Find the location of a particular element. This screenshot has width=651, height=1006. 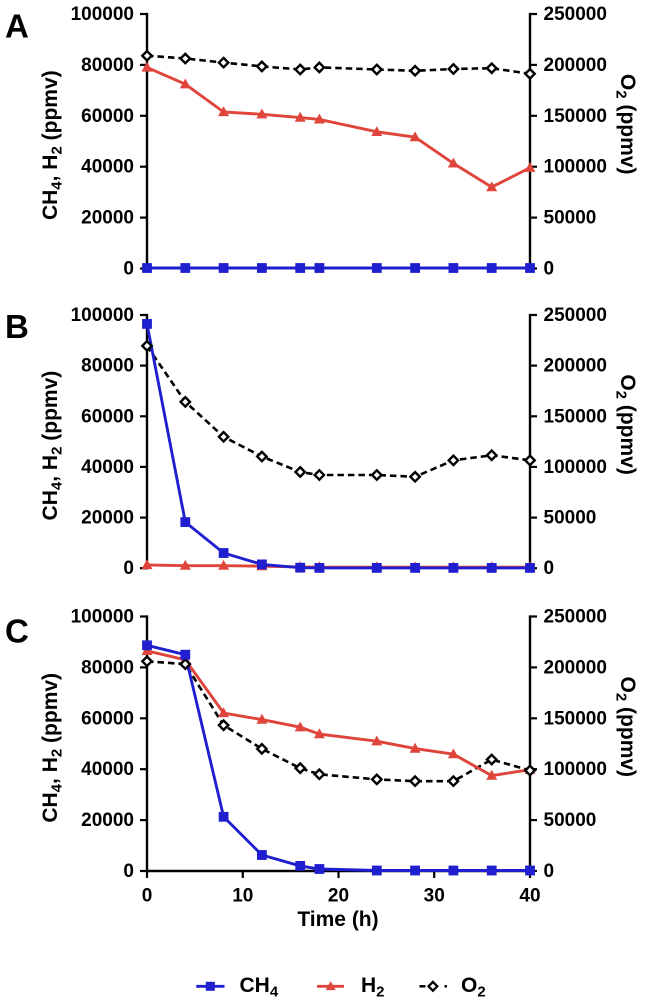

svg-text: 40 is located at coordinates (529, 896).